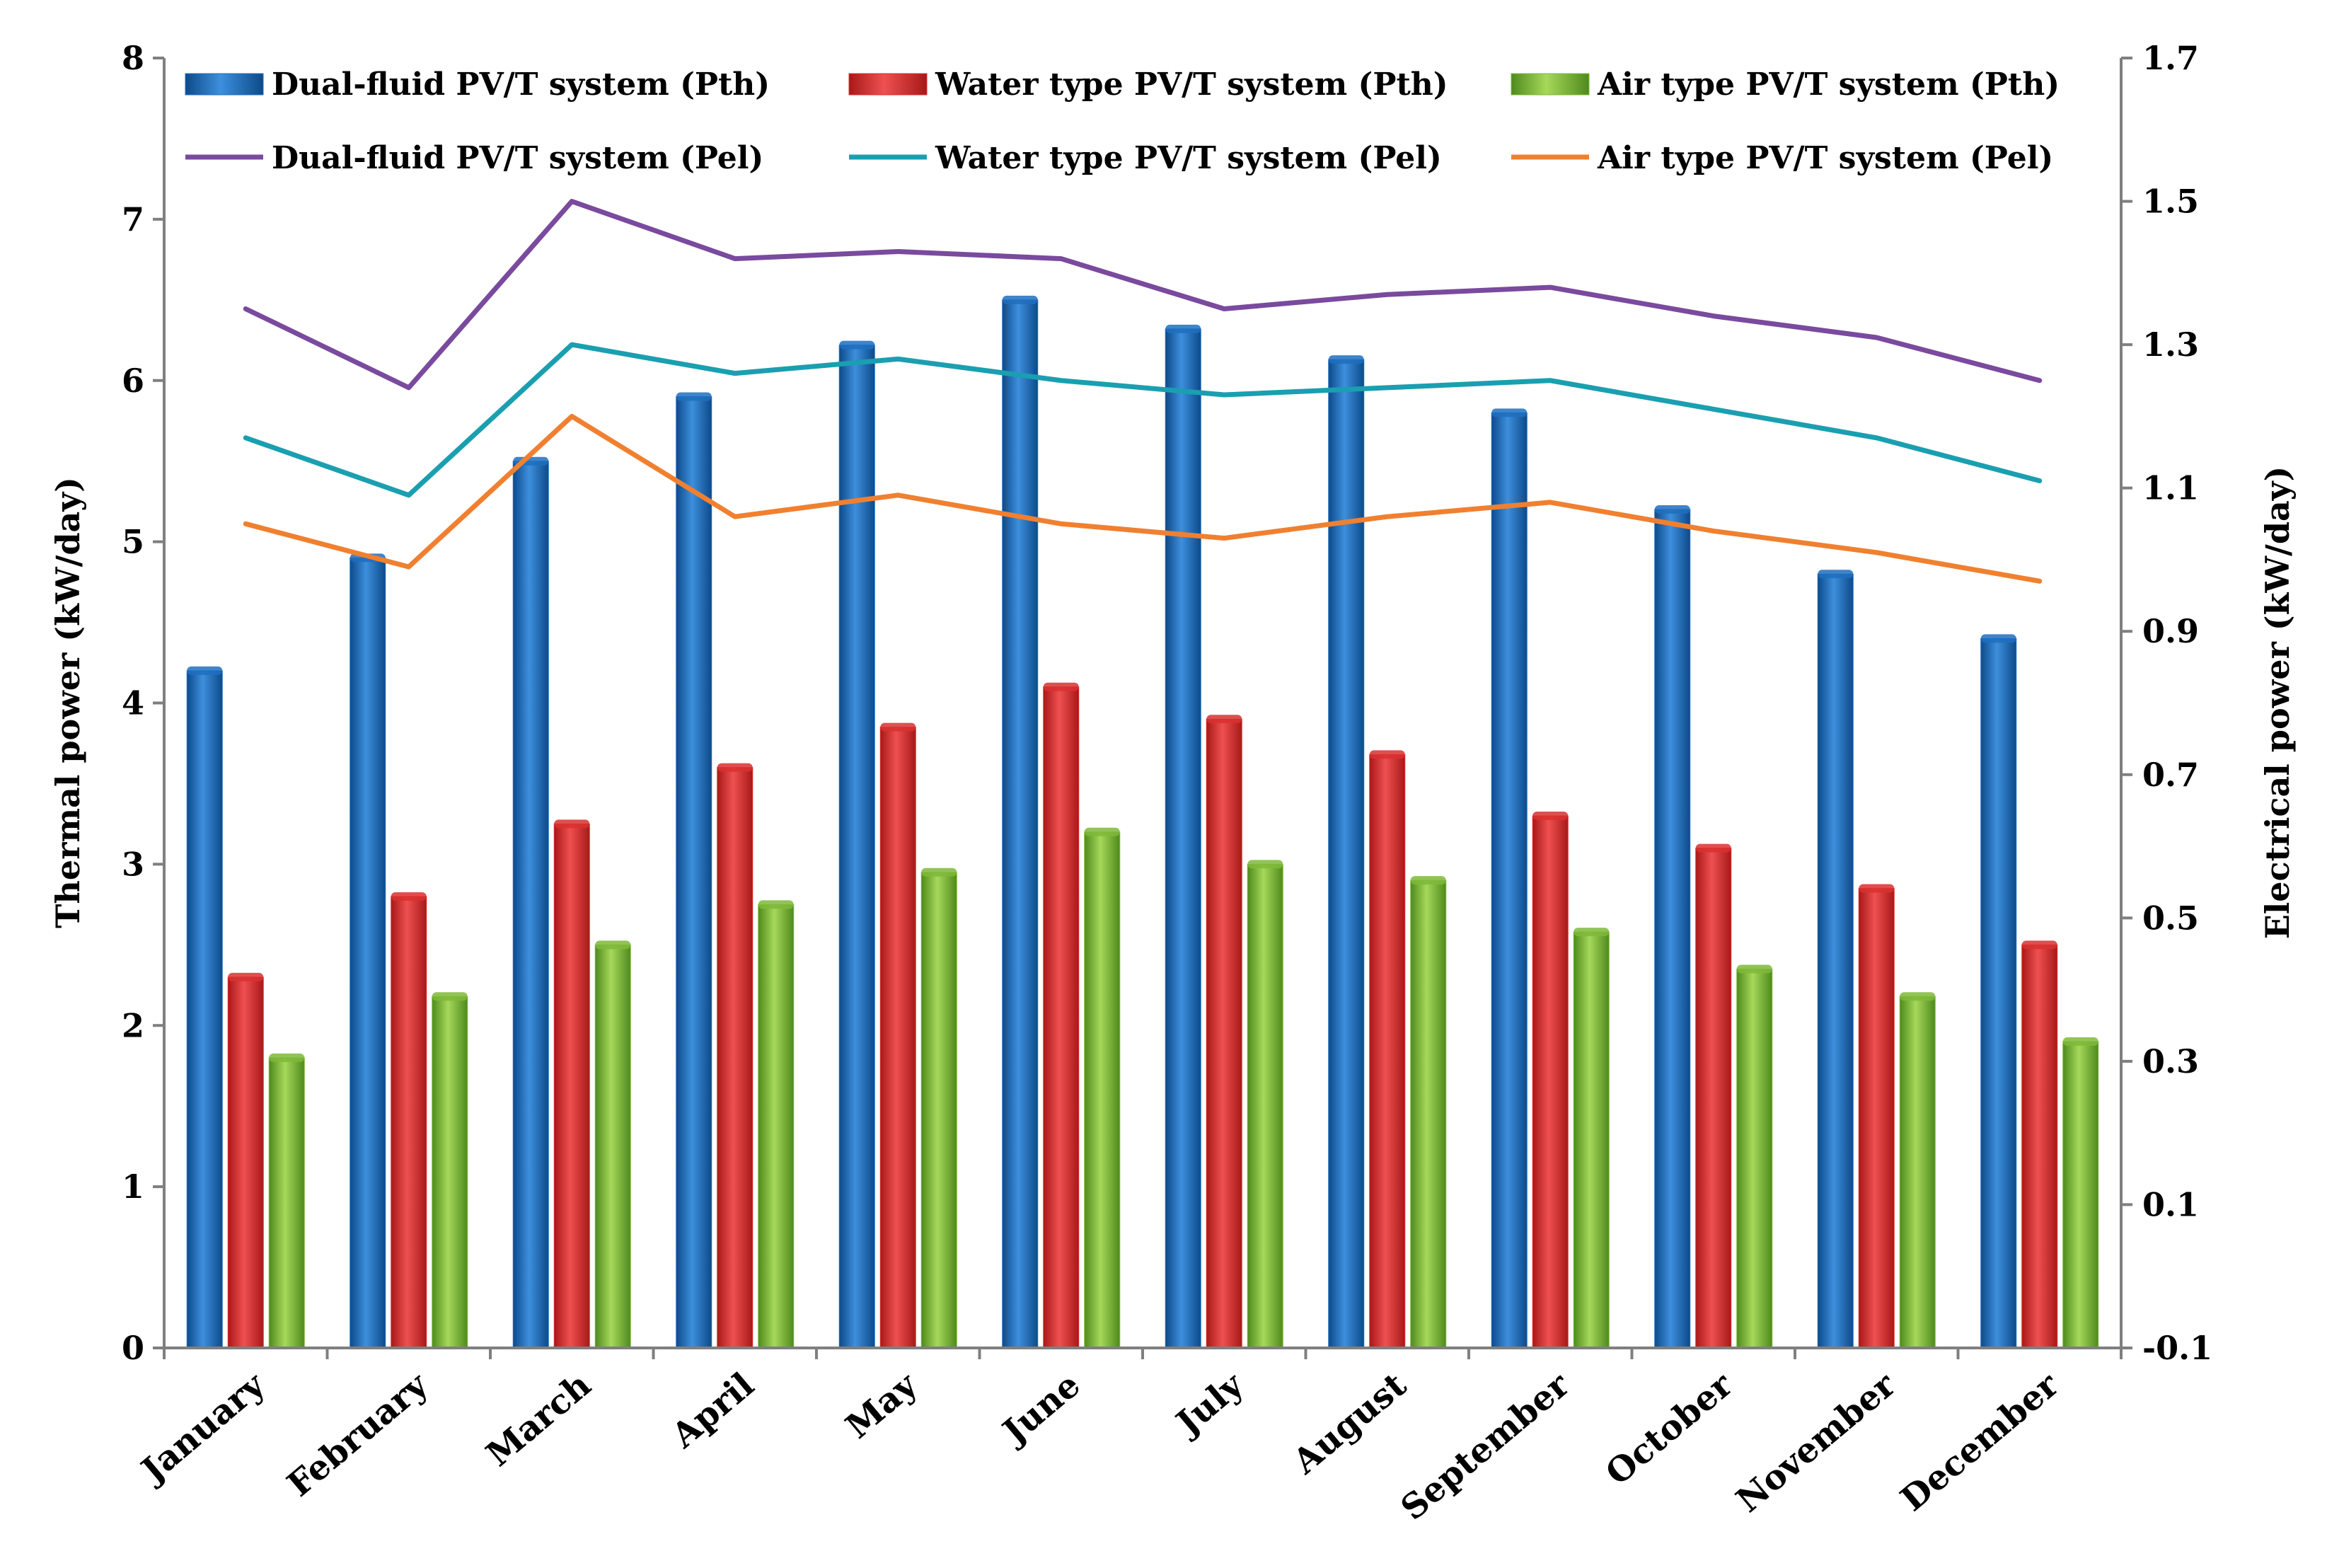 The height and width of the screenshot is (1568, 2327). I want to click on bar-cap-water-type-pv-t-system-pth-august, so click(1387, 754).